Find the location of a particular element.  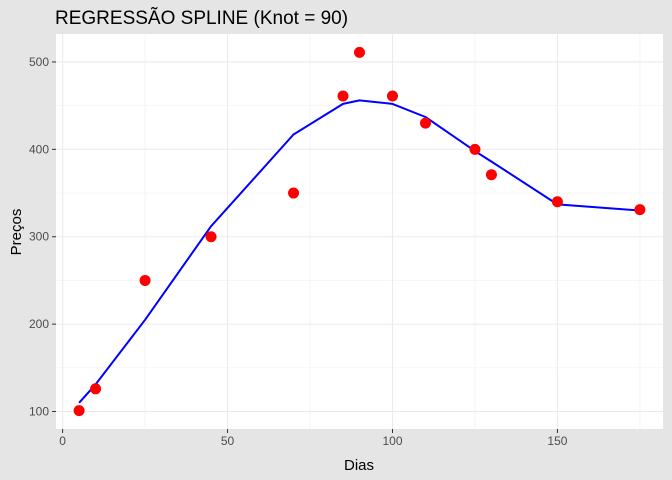

y-tick-label: 200 is located at coordinates (39, 324).